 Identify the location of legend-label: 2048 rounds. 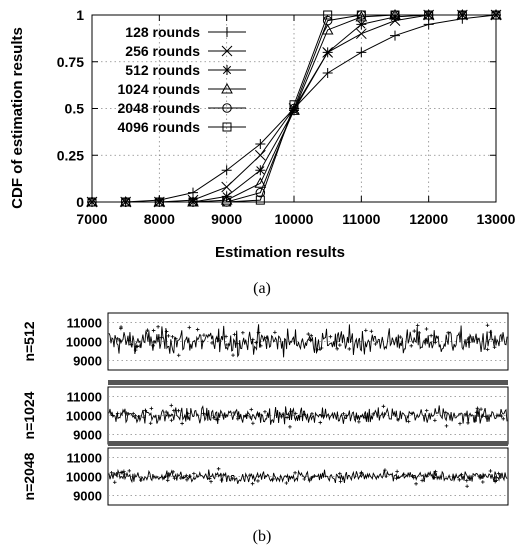
(159, 108).